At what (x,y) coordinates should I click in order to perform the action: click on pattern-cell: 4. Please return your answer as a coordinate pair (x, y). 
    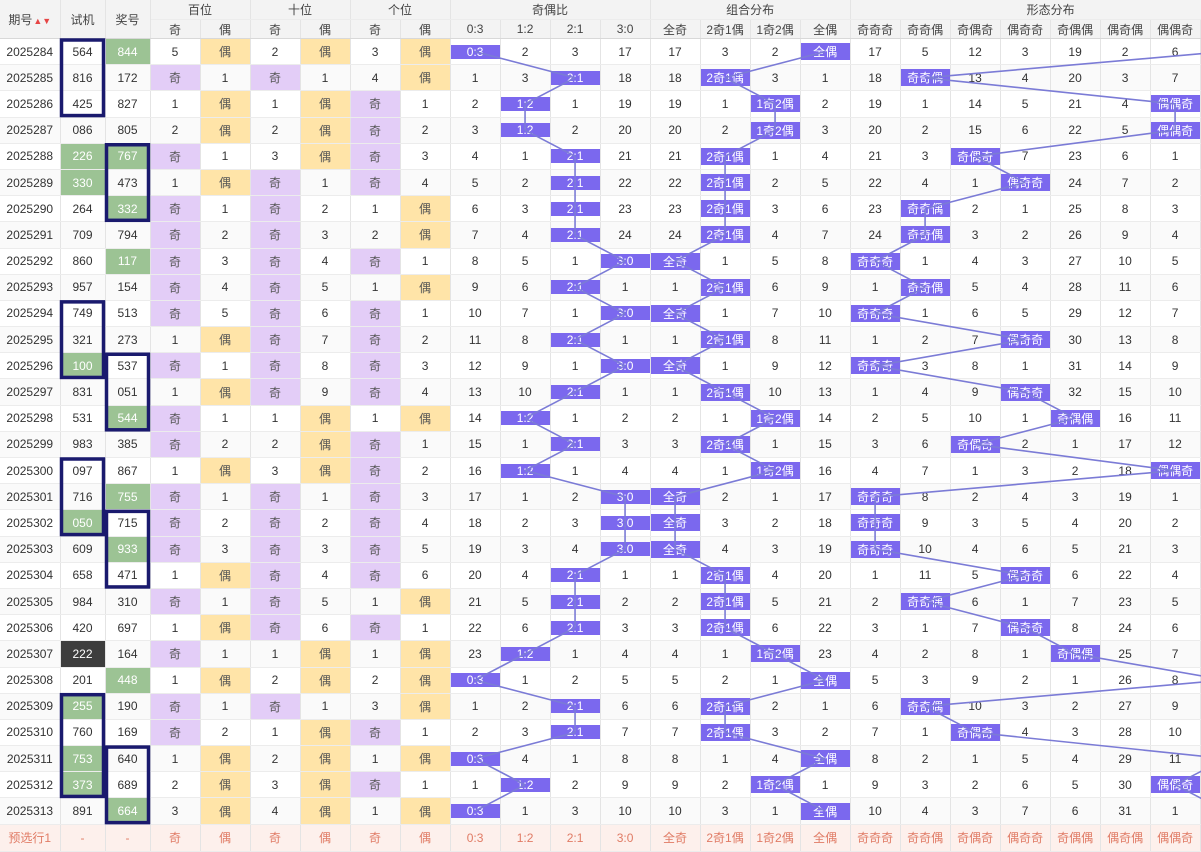
    Looking at the image, I should click on (1025, 287).